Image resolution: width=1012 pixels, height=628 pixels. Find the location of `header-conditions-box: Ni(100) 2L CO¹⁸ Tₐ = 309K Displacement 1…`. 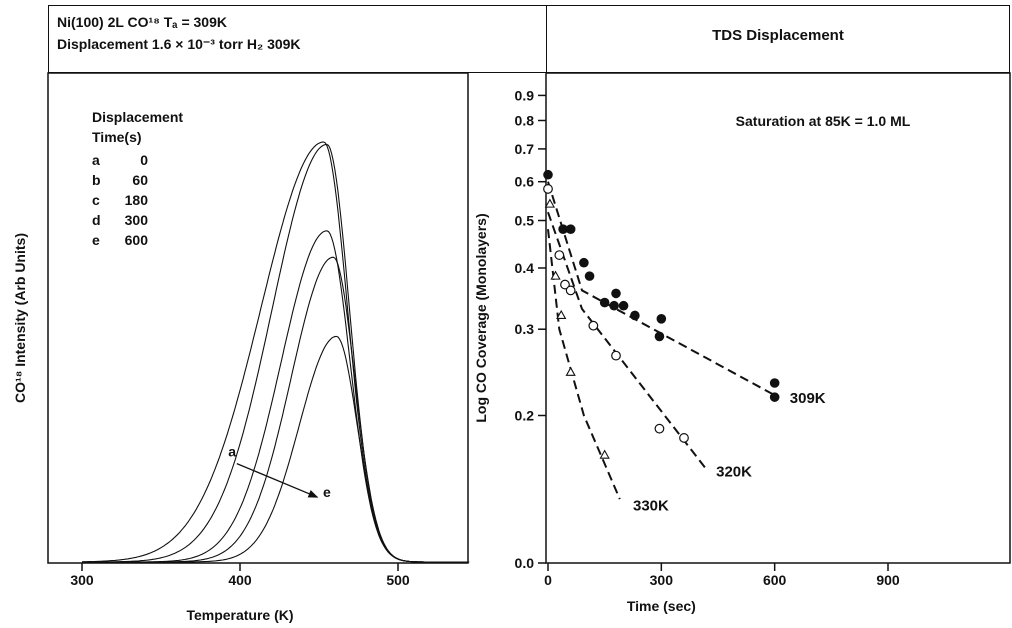

header-conditions-box: Ni(100) 2L CO¹⁸ Tₐ = 309K Displacement 1… is located at coordinates (298, 39).